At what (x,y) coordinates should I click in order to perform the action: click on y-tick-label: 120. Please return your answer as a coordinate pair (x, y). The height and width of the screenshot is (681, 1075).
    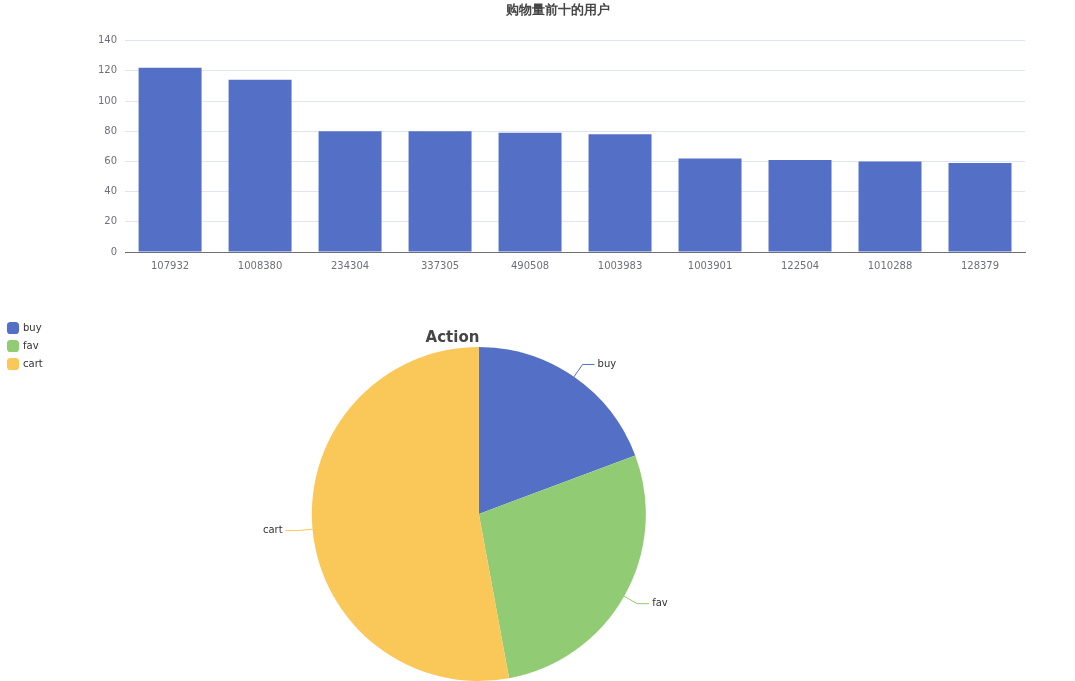
    Looking at the image, I should click on (107, 70).